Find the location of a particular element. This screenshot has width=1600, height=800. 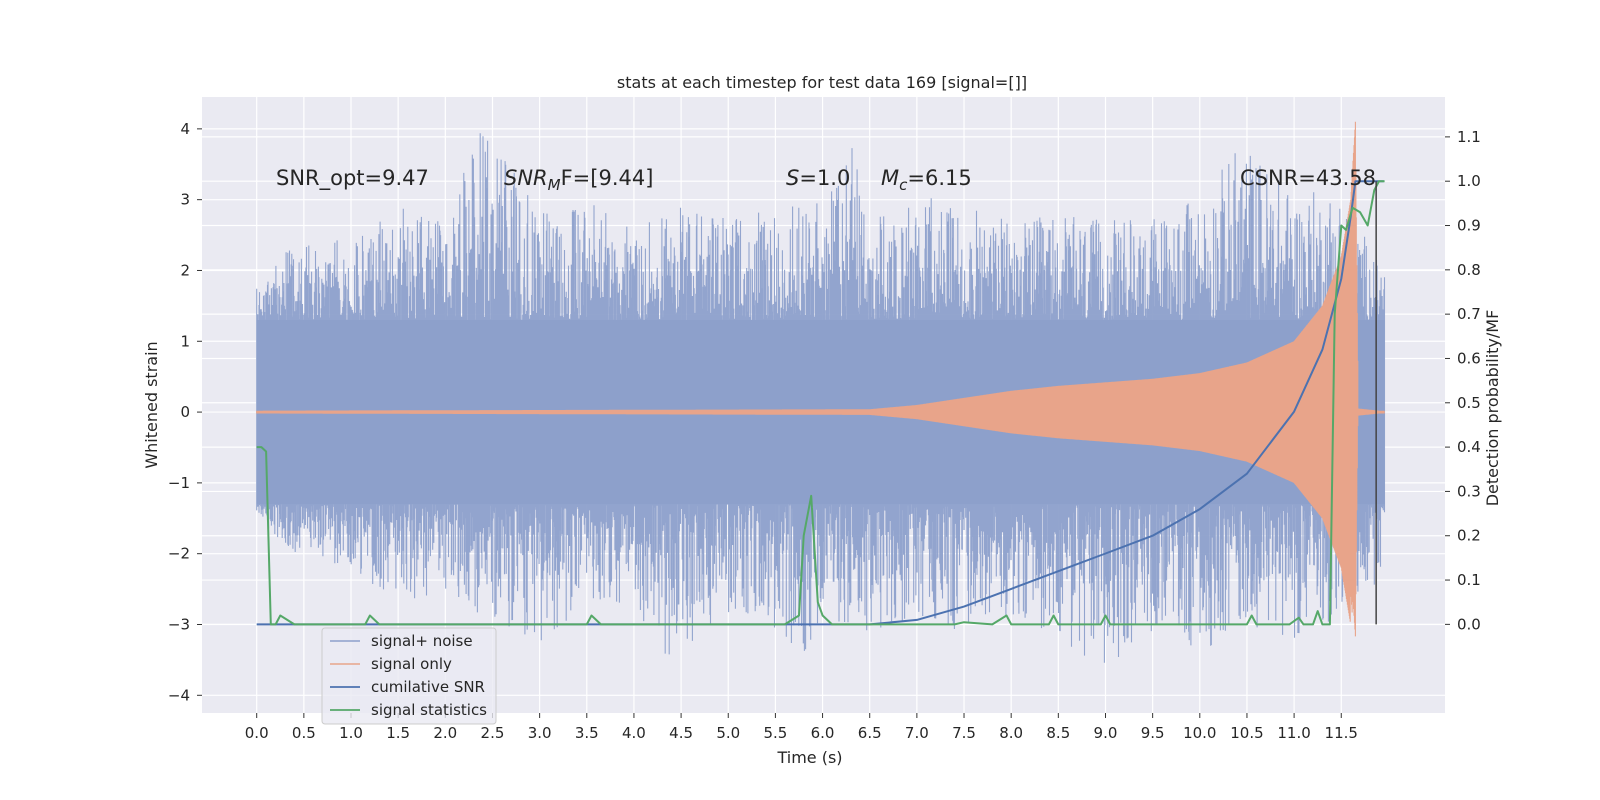

right-y-tick-label: 0.2 is located at coordinates (1469, 536).